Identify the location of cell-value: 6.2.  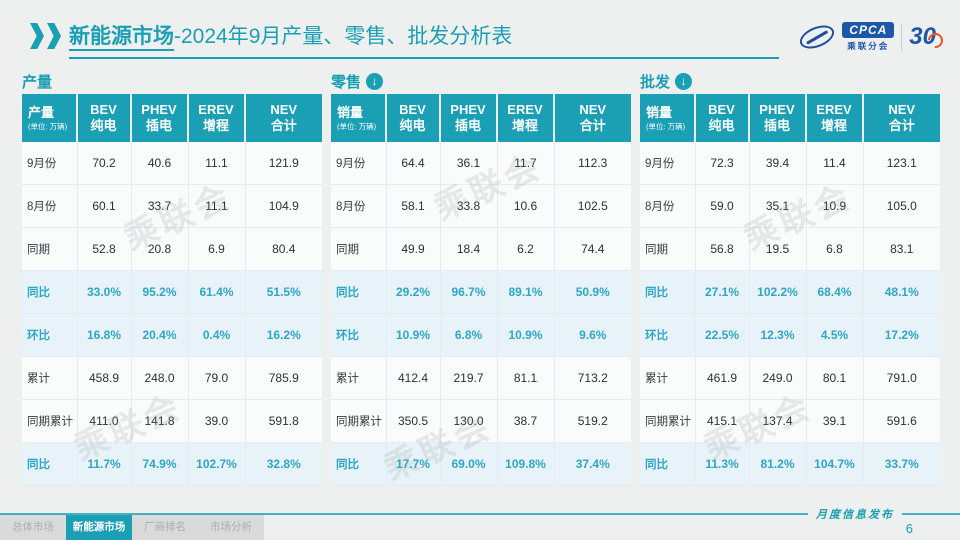
(526, 249).